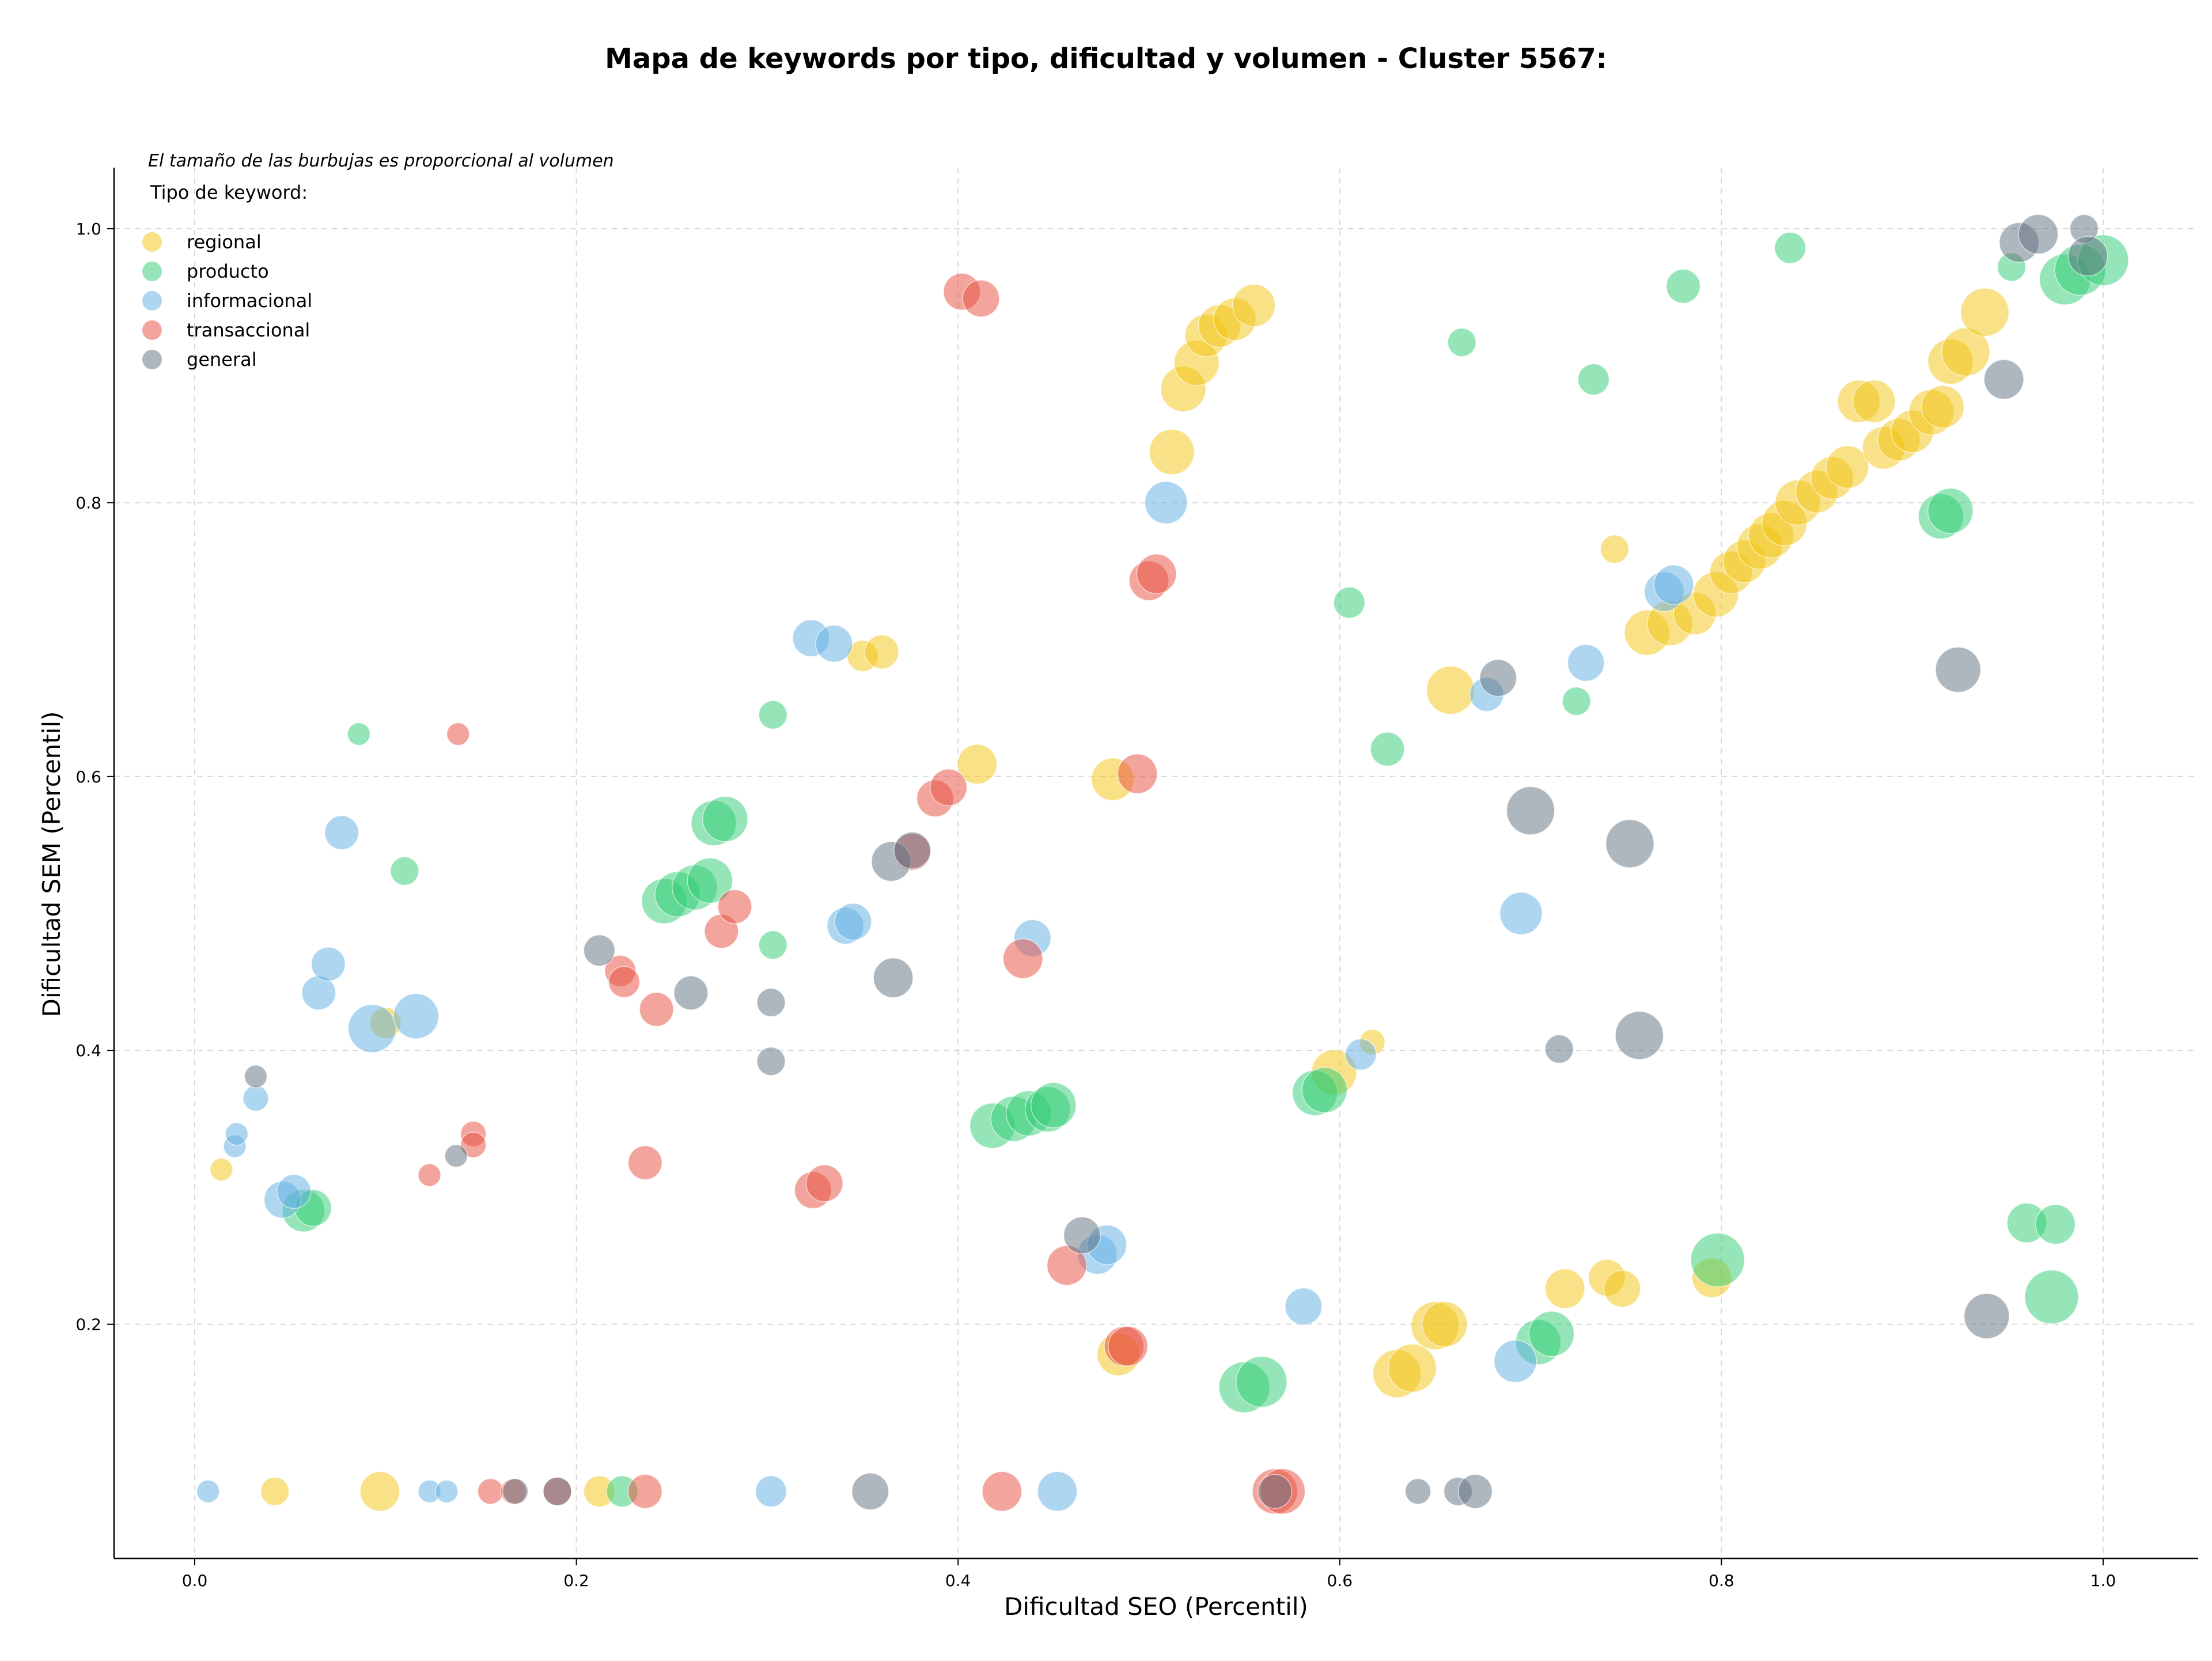 This screenshot has height=1661, width=2212. What do you see at coordinates (1156, 1606) in the screenshot?
I see `x-axis-title: Dificultad SEO (Percentil)` at bounding box center [1156, 1606].